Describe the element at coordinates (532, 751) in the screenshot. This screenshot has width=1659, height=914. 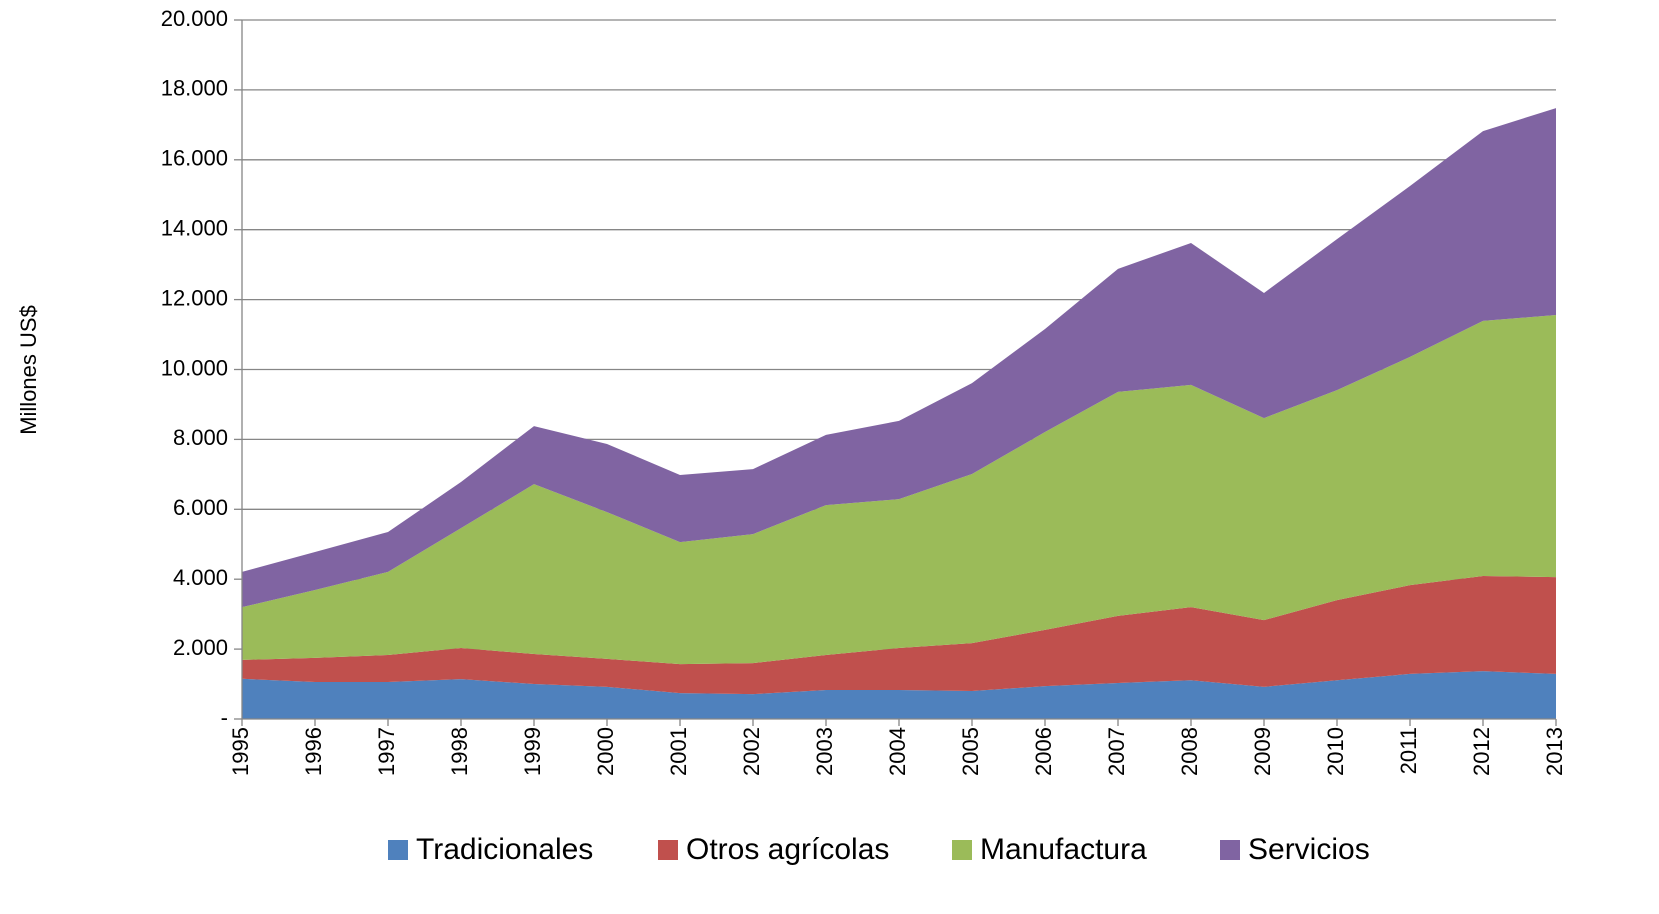
I see `x-tick-label: 1999` at that location.